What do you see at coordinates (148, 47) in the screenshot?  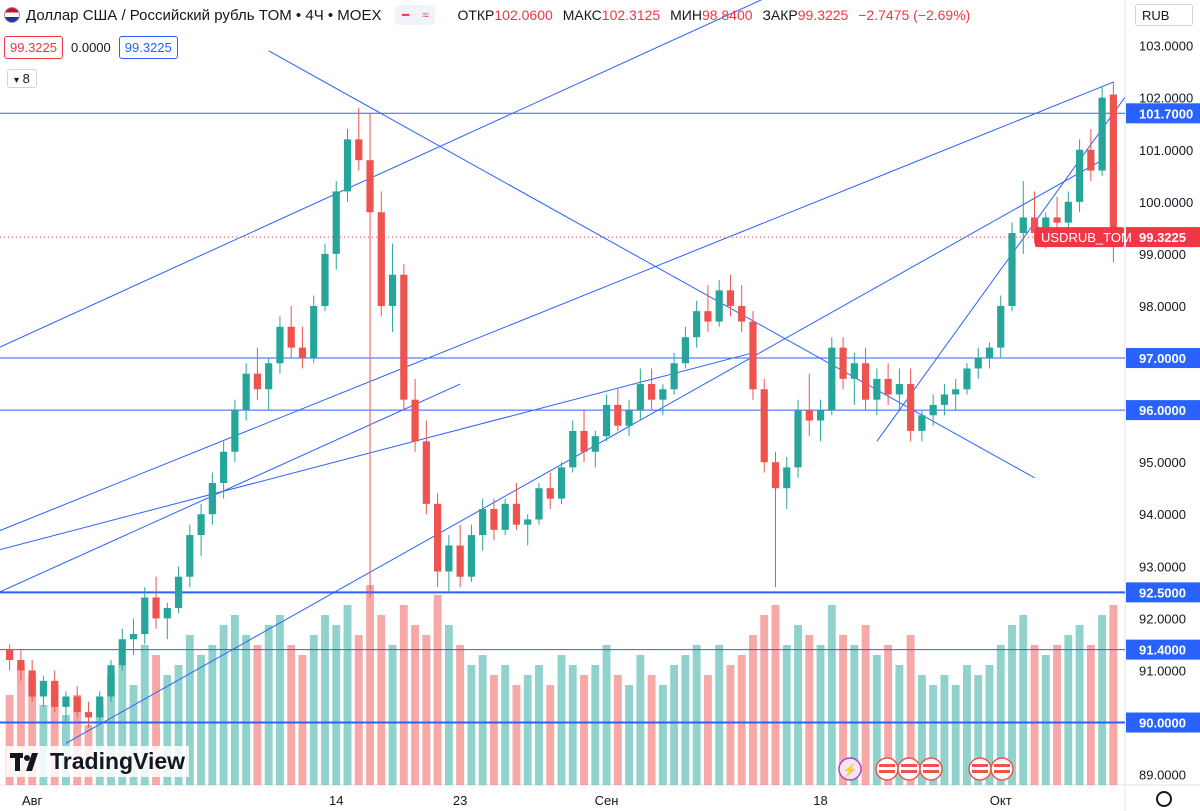 I see `buy-price-button: 99.3225` at bounding box center [148, 47].